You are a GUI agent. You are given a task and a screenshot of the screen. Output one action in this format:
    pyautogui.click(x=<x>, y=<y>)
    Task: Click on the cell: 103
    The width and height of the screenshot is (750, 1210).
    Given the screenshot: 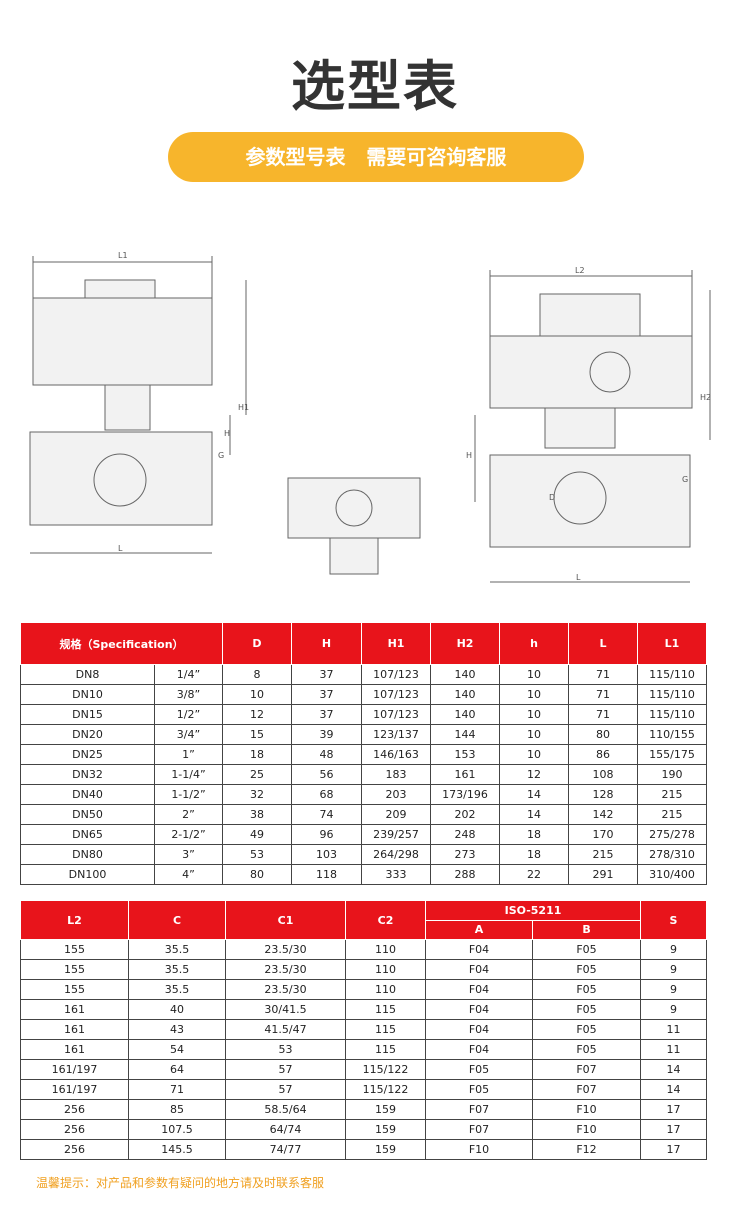 What is the action you would take?
    pyautogui.click(x=326, y=854)
    